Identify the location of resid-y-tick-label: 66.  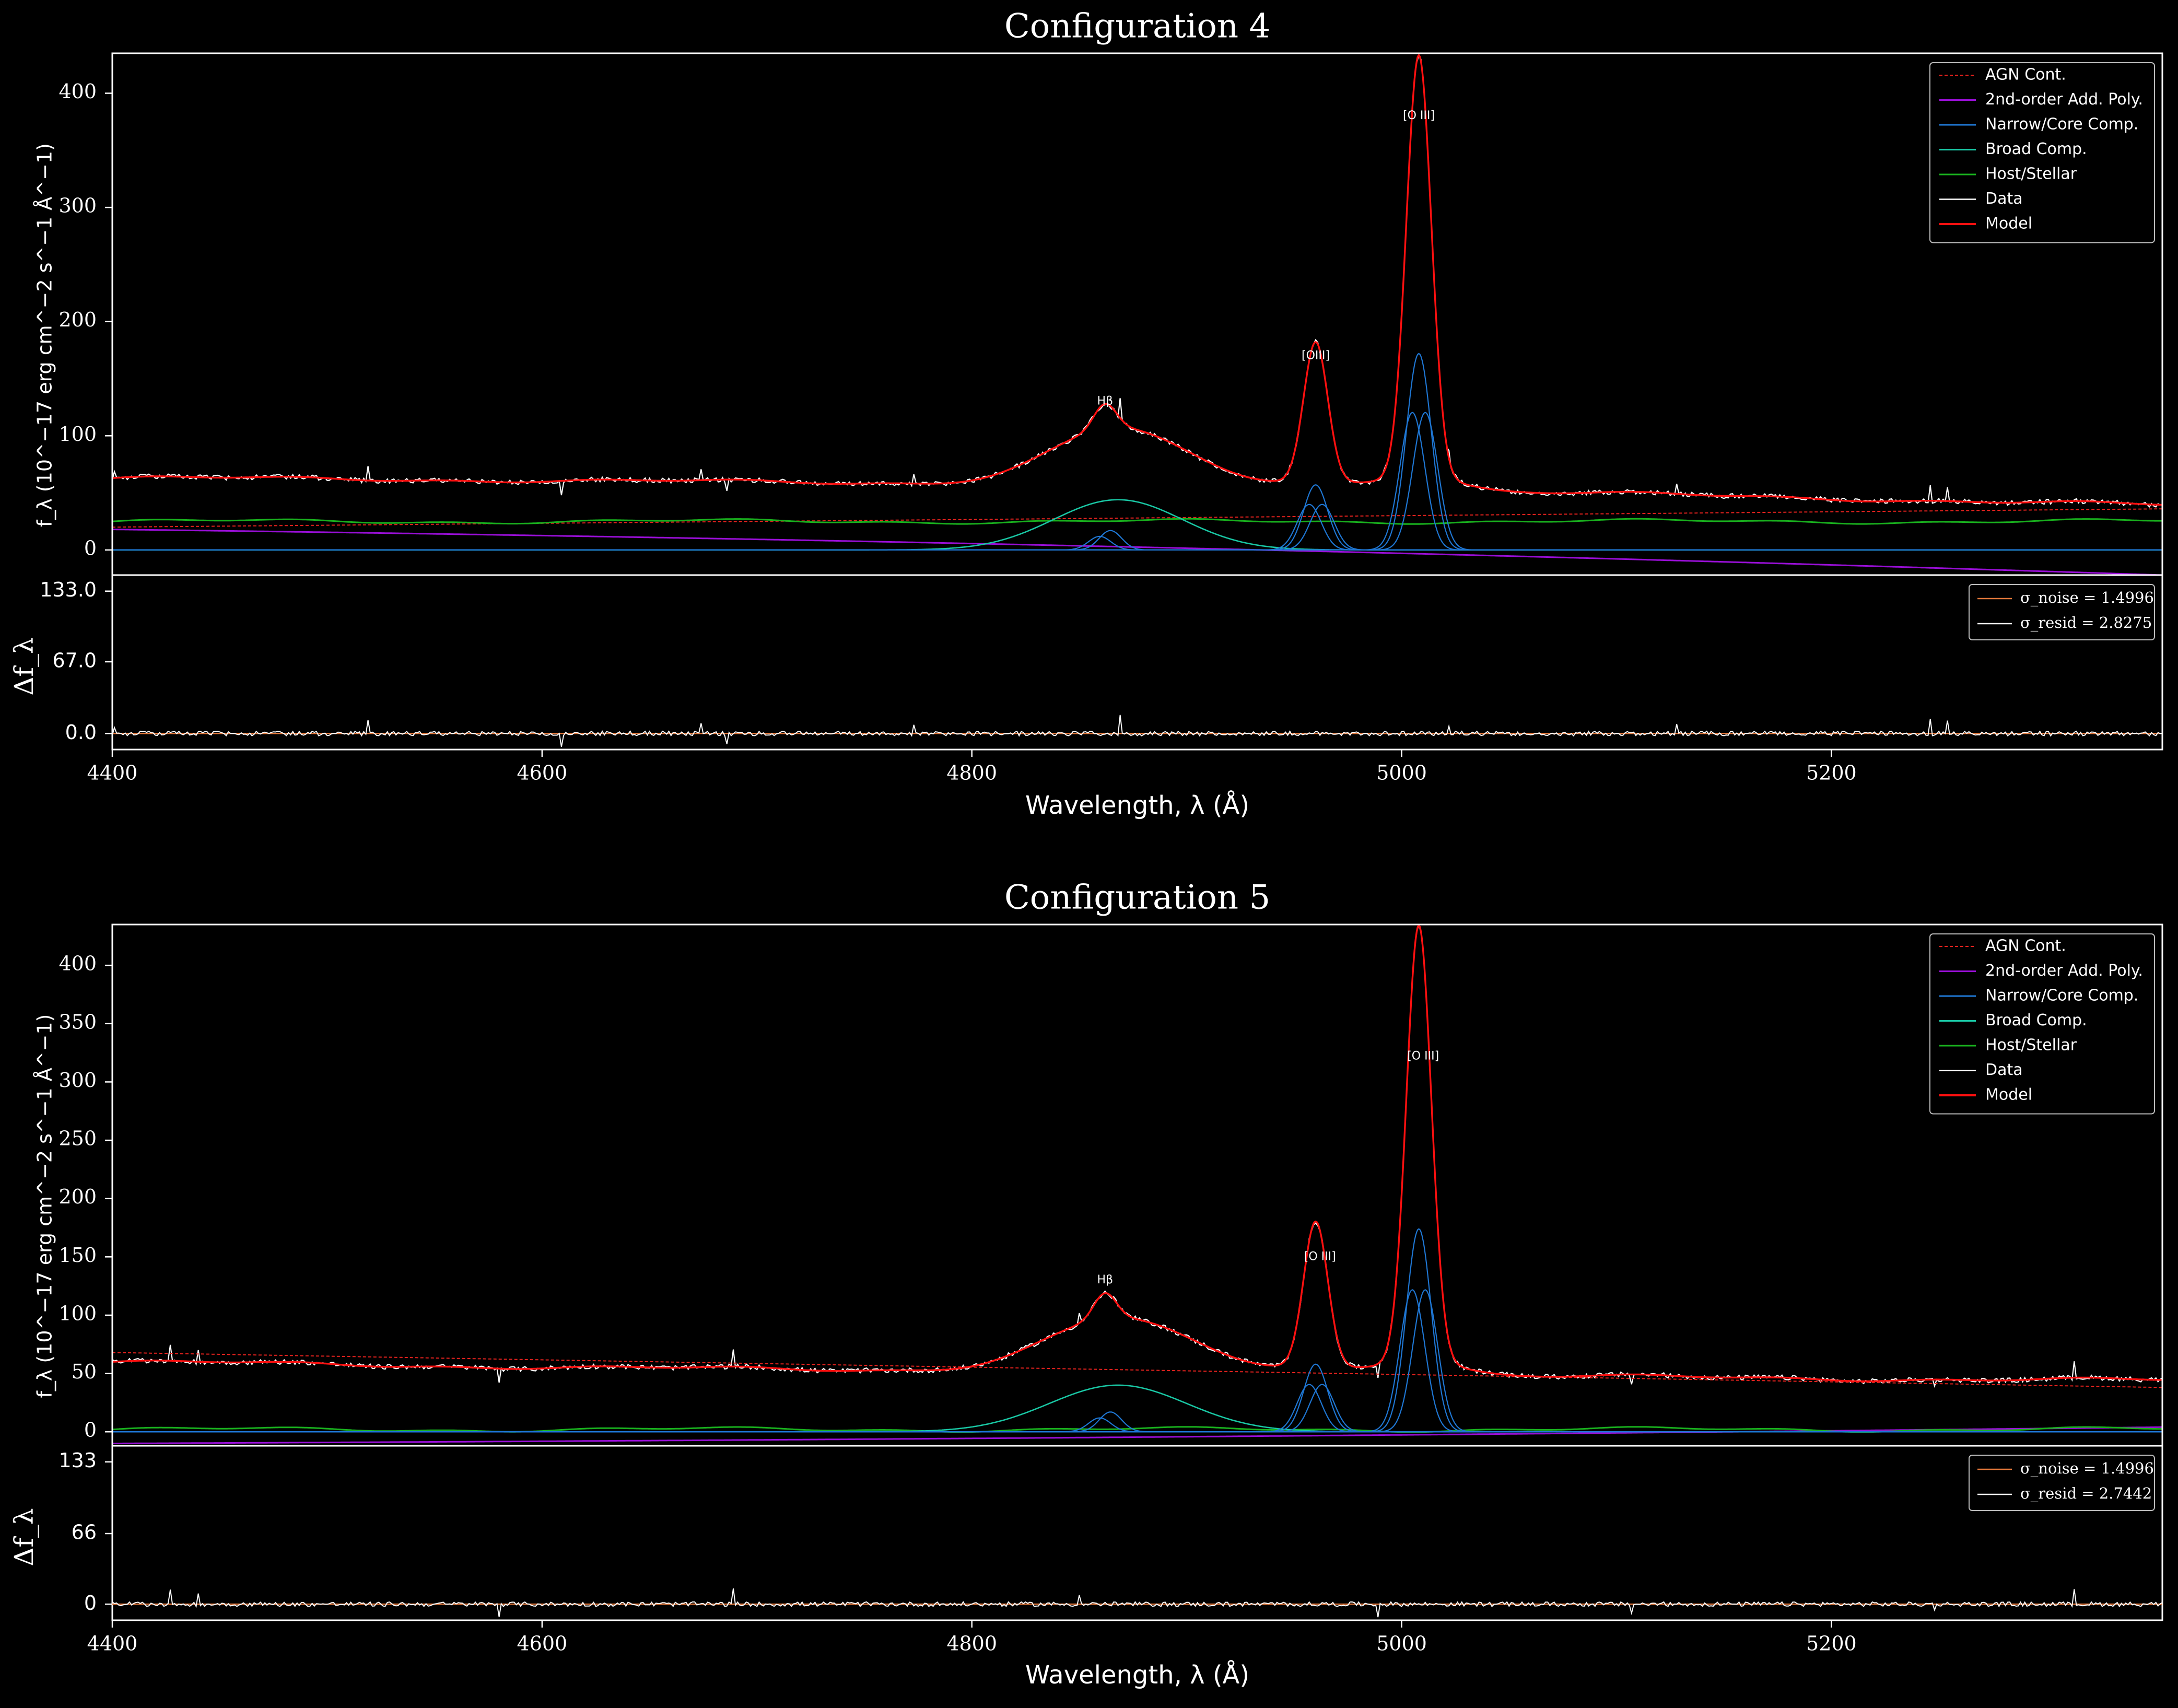
(84, 1532).